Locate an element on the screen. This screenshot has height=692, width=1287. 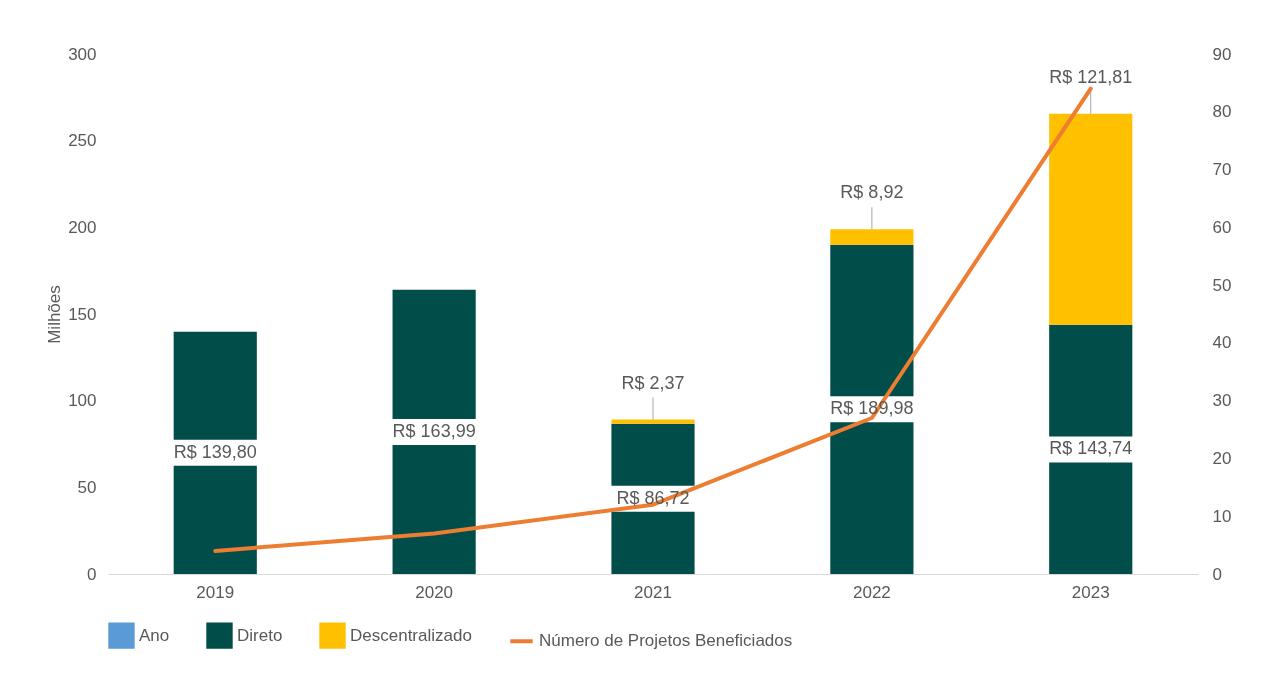
data-label: R$ 121,81 is located at coordinates (1091, 76).